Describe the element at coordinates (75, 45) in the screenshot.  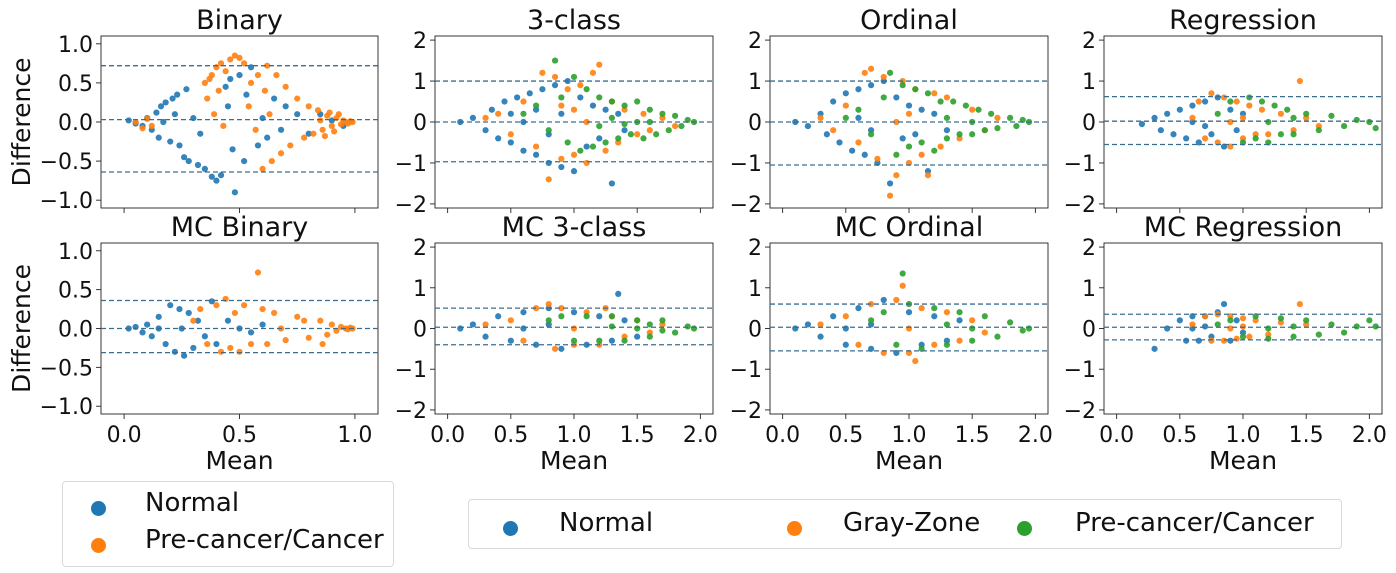
I see `y-tick-label: 1.0` at that location.